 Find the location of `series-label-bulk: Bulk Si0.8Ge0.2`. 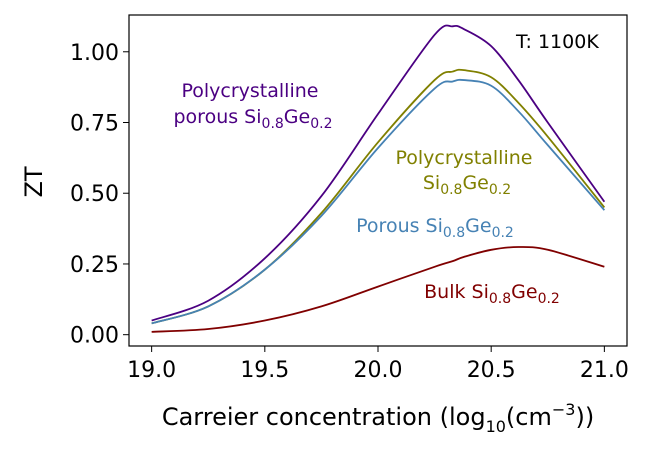

series-label-bulk: Bulk Si0.8Ge0.2 is located at coordinates (492, 294).